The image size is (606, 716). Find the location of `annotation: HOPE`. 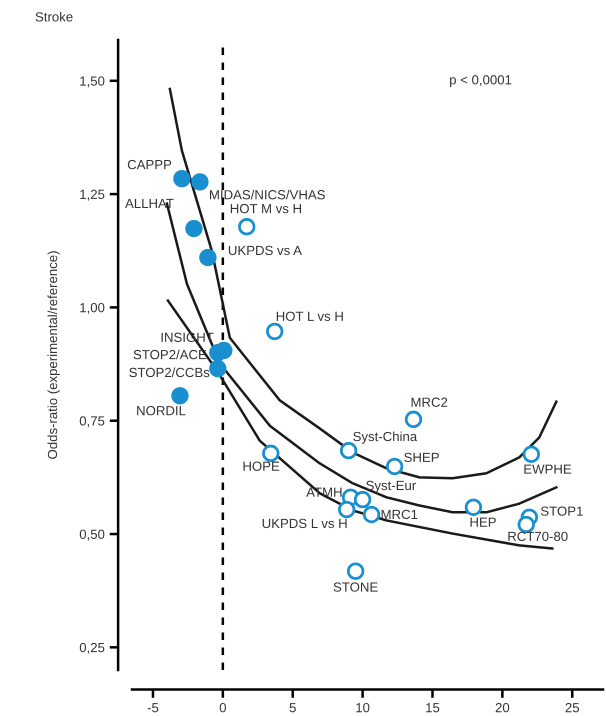

annotation: HOPE is located at coordinates (261, 466).